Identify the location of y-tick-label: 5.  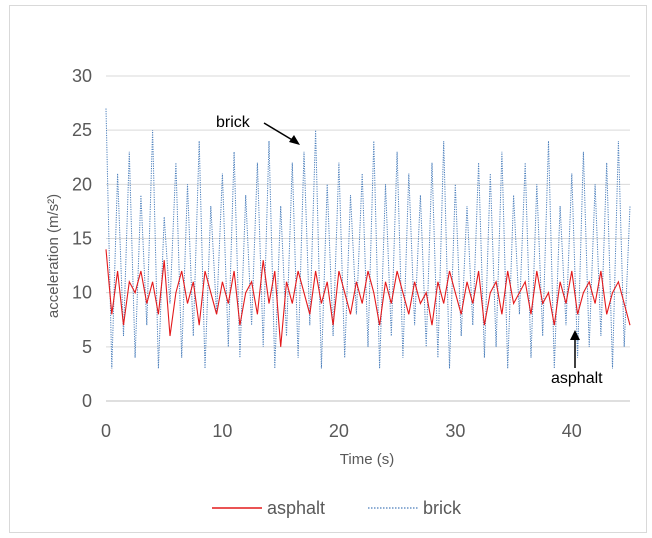
(87, 347).